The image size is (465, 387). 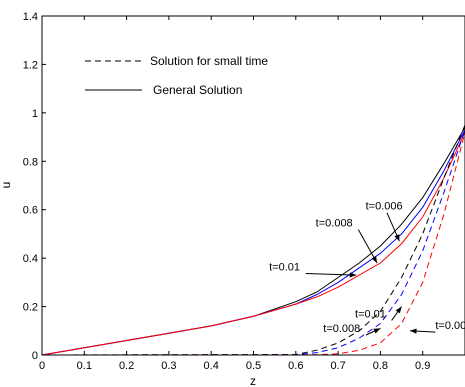 I want to click on x-tick-label: 0.8, so click(x=380, y=366).